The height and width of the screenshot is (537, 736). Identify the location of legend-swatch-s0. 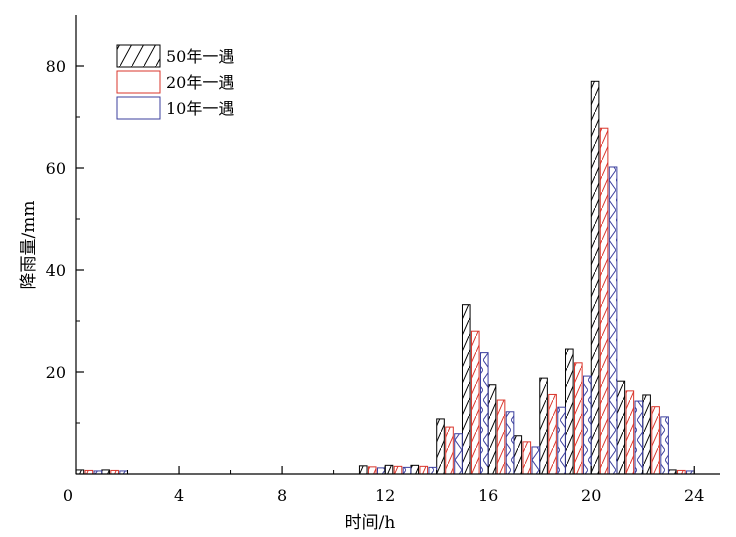
(138, 56).